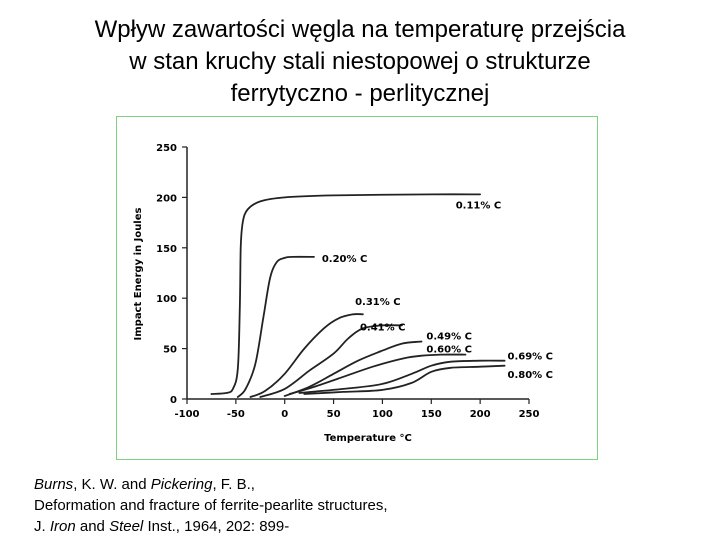  I want to click on citation-text: , F. B.,, so click(233, 484).